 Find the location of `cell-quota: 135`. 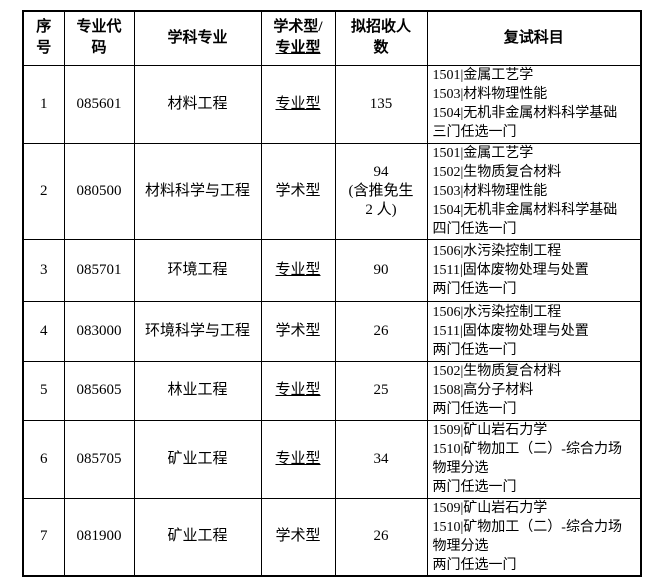

cell-quota: 135 is located at coordinates (381, 104).